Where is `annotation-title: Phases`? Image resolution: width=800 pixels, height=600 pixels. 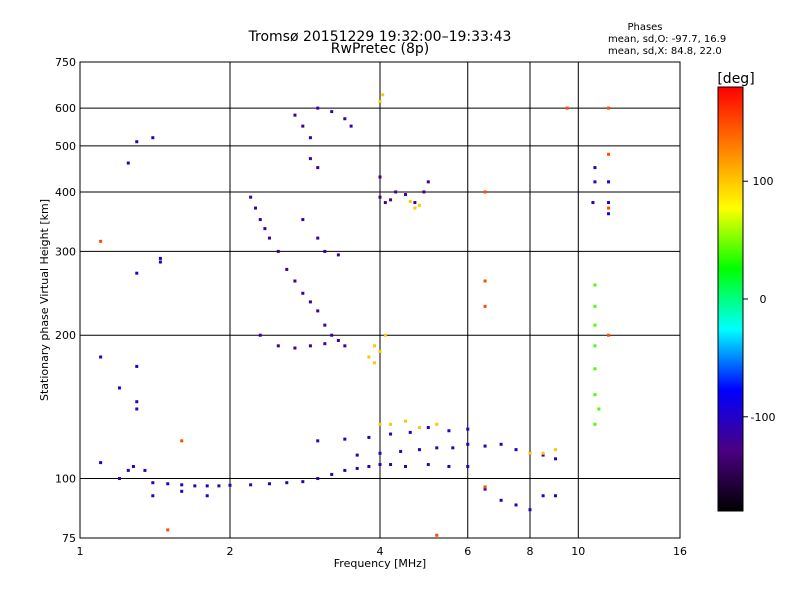 annotation-title: Phases is located at coordinates (644, 27).